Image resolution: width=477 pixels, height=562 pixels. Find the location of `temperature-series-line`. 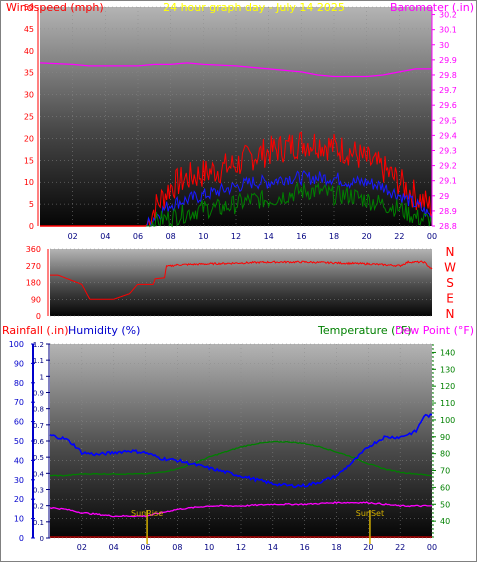

temperature-series-line is located at coordinates (240, 458).